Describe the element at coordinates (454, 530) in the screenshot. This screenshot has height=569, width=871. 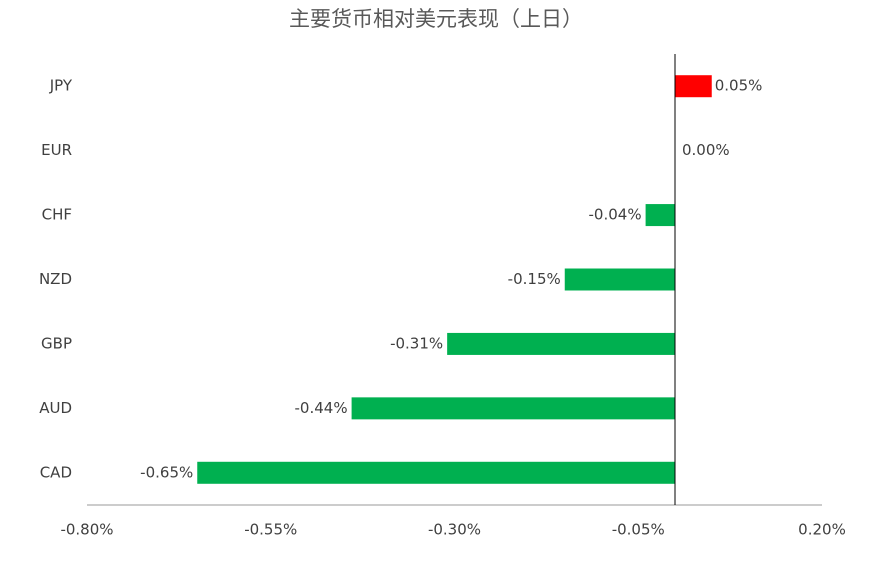
I see `x-tick-label: -0.30%` at that location.